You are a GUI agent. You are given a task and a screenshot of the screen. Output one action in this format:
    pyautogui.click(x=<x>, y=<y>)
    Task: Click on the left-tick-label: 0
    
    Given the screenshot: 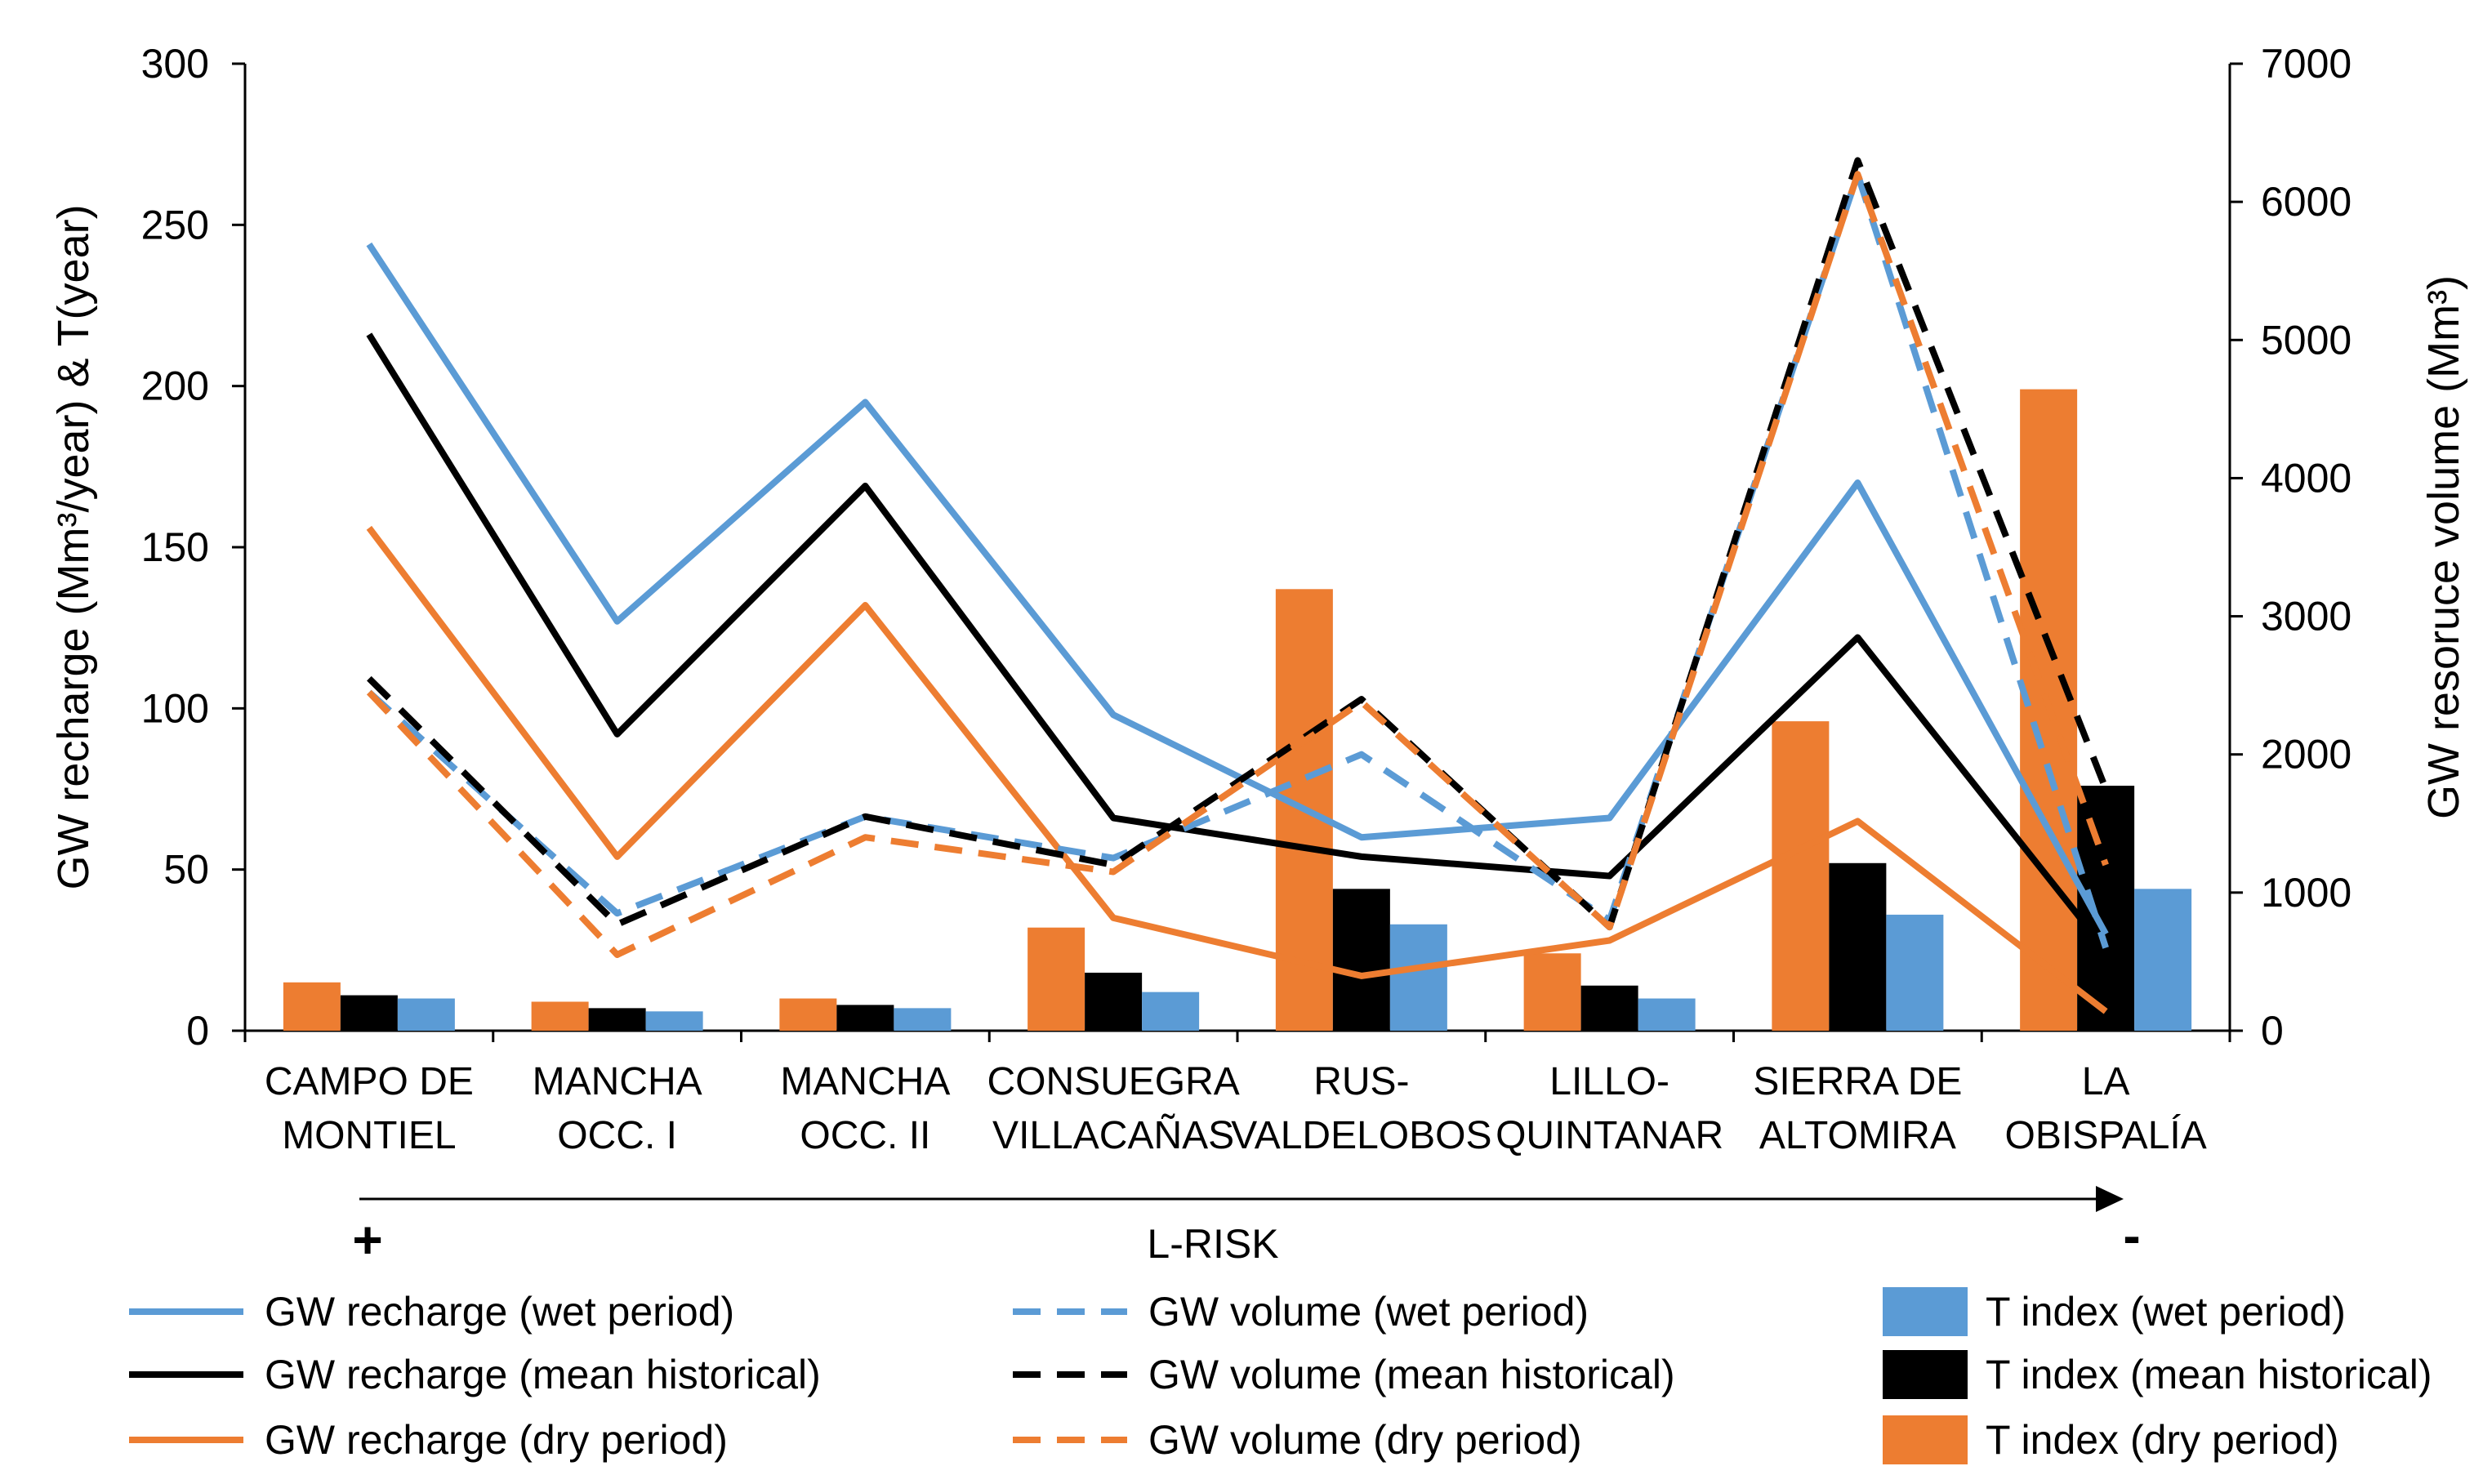 What is the action you would take?
    pyautogui.click(x=197, y=1031)
    